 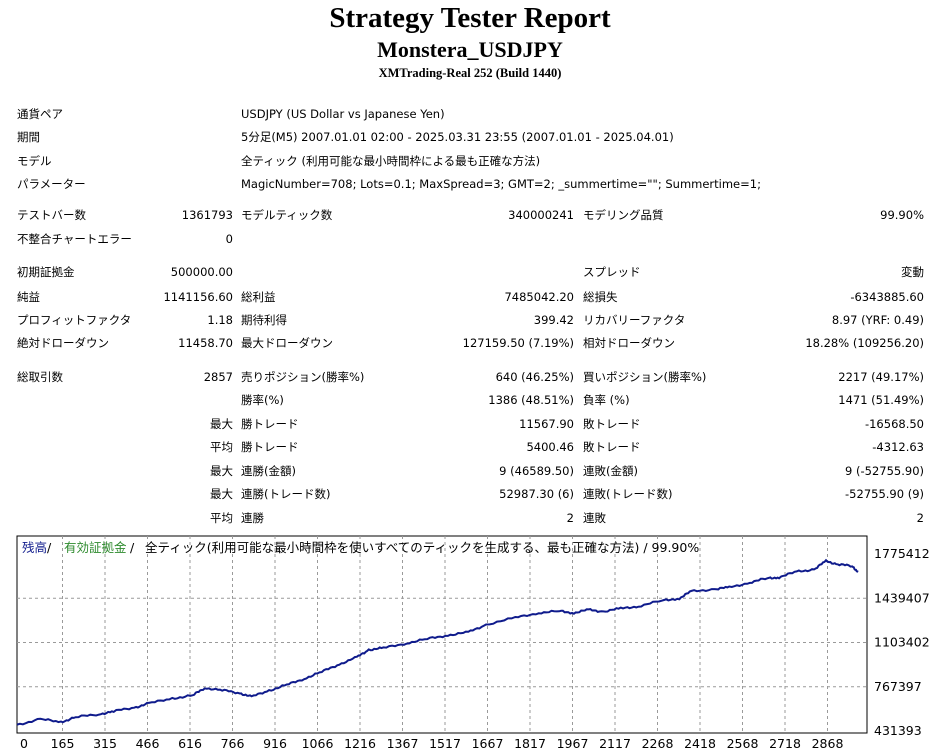 I want to click on trade-row-value: 5400.46, so click(x=550, y=447).